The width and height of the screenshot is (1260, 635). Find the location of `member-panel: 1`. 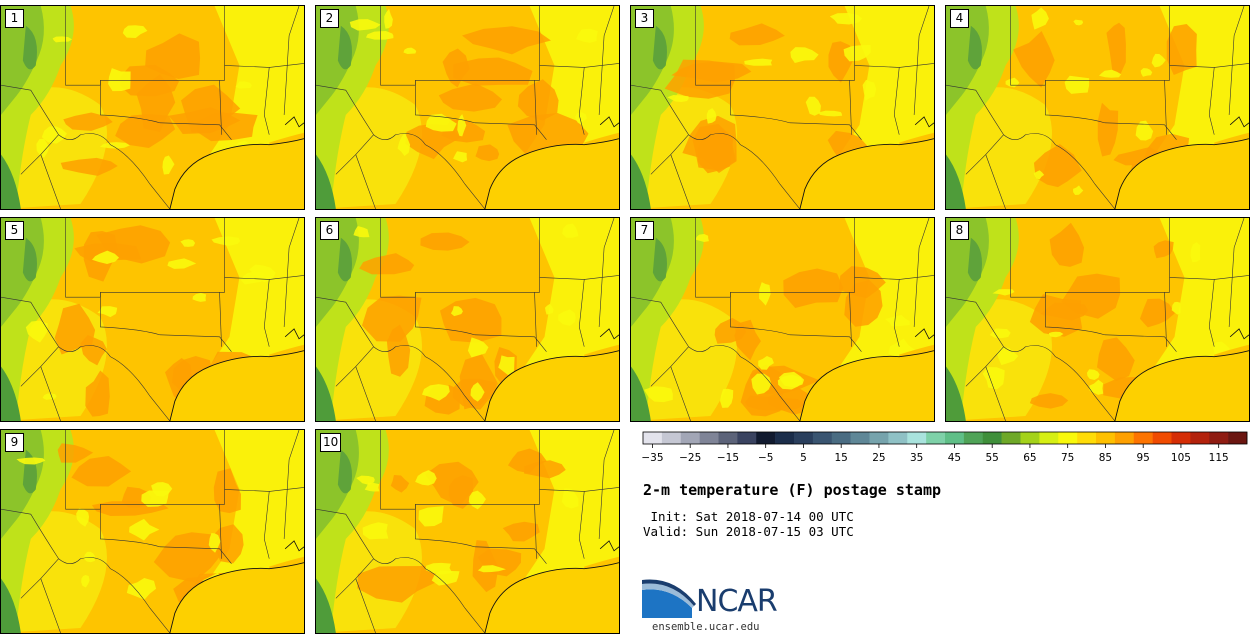

member-panel: 1 is located at coordinates (152, 107).